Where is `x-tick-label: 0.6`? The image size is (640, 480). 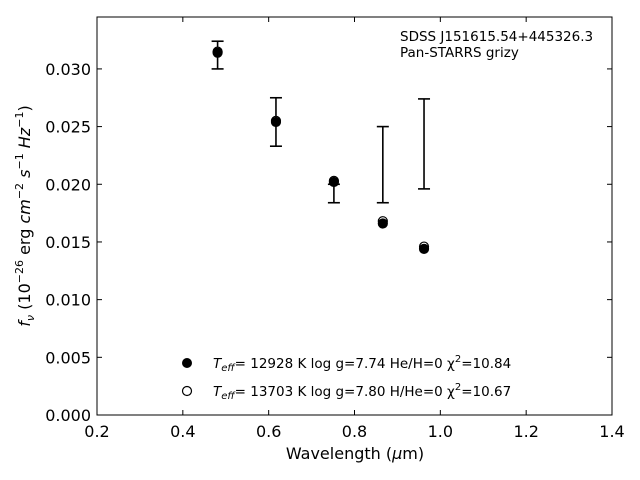 x-tick-label: 0.6 is located at coordinates (268, 431).